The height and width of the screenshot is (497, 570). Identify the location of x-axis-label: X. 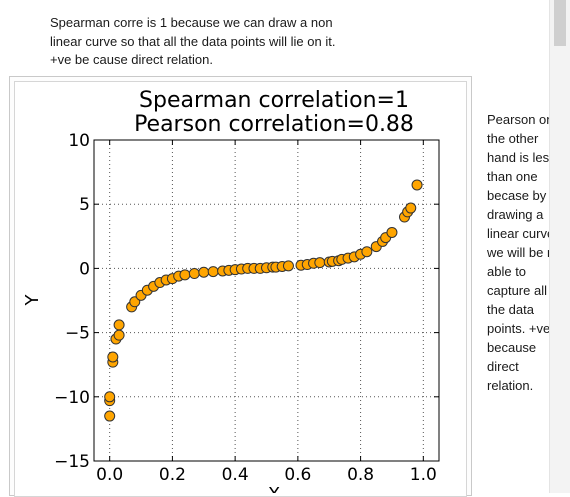
(274, 488).